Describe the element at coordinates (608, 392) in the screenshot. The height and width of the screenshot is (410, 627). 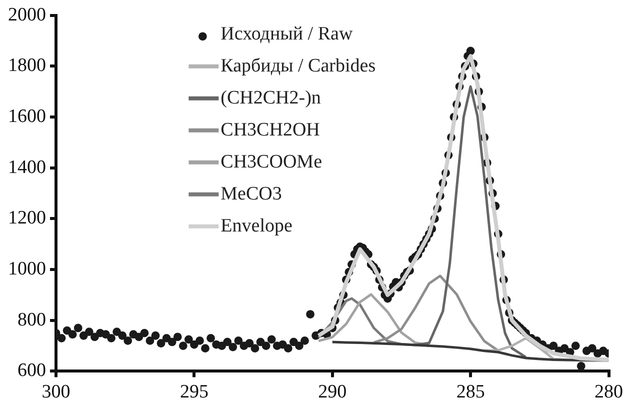
I see `x-tick-label: 280` at that location.